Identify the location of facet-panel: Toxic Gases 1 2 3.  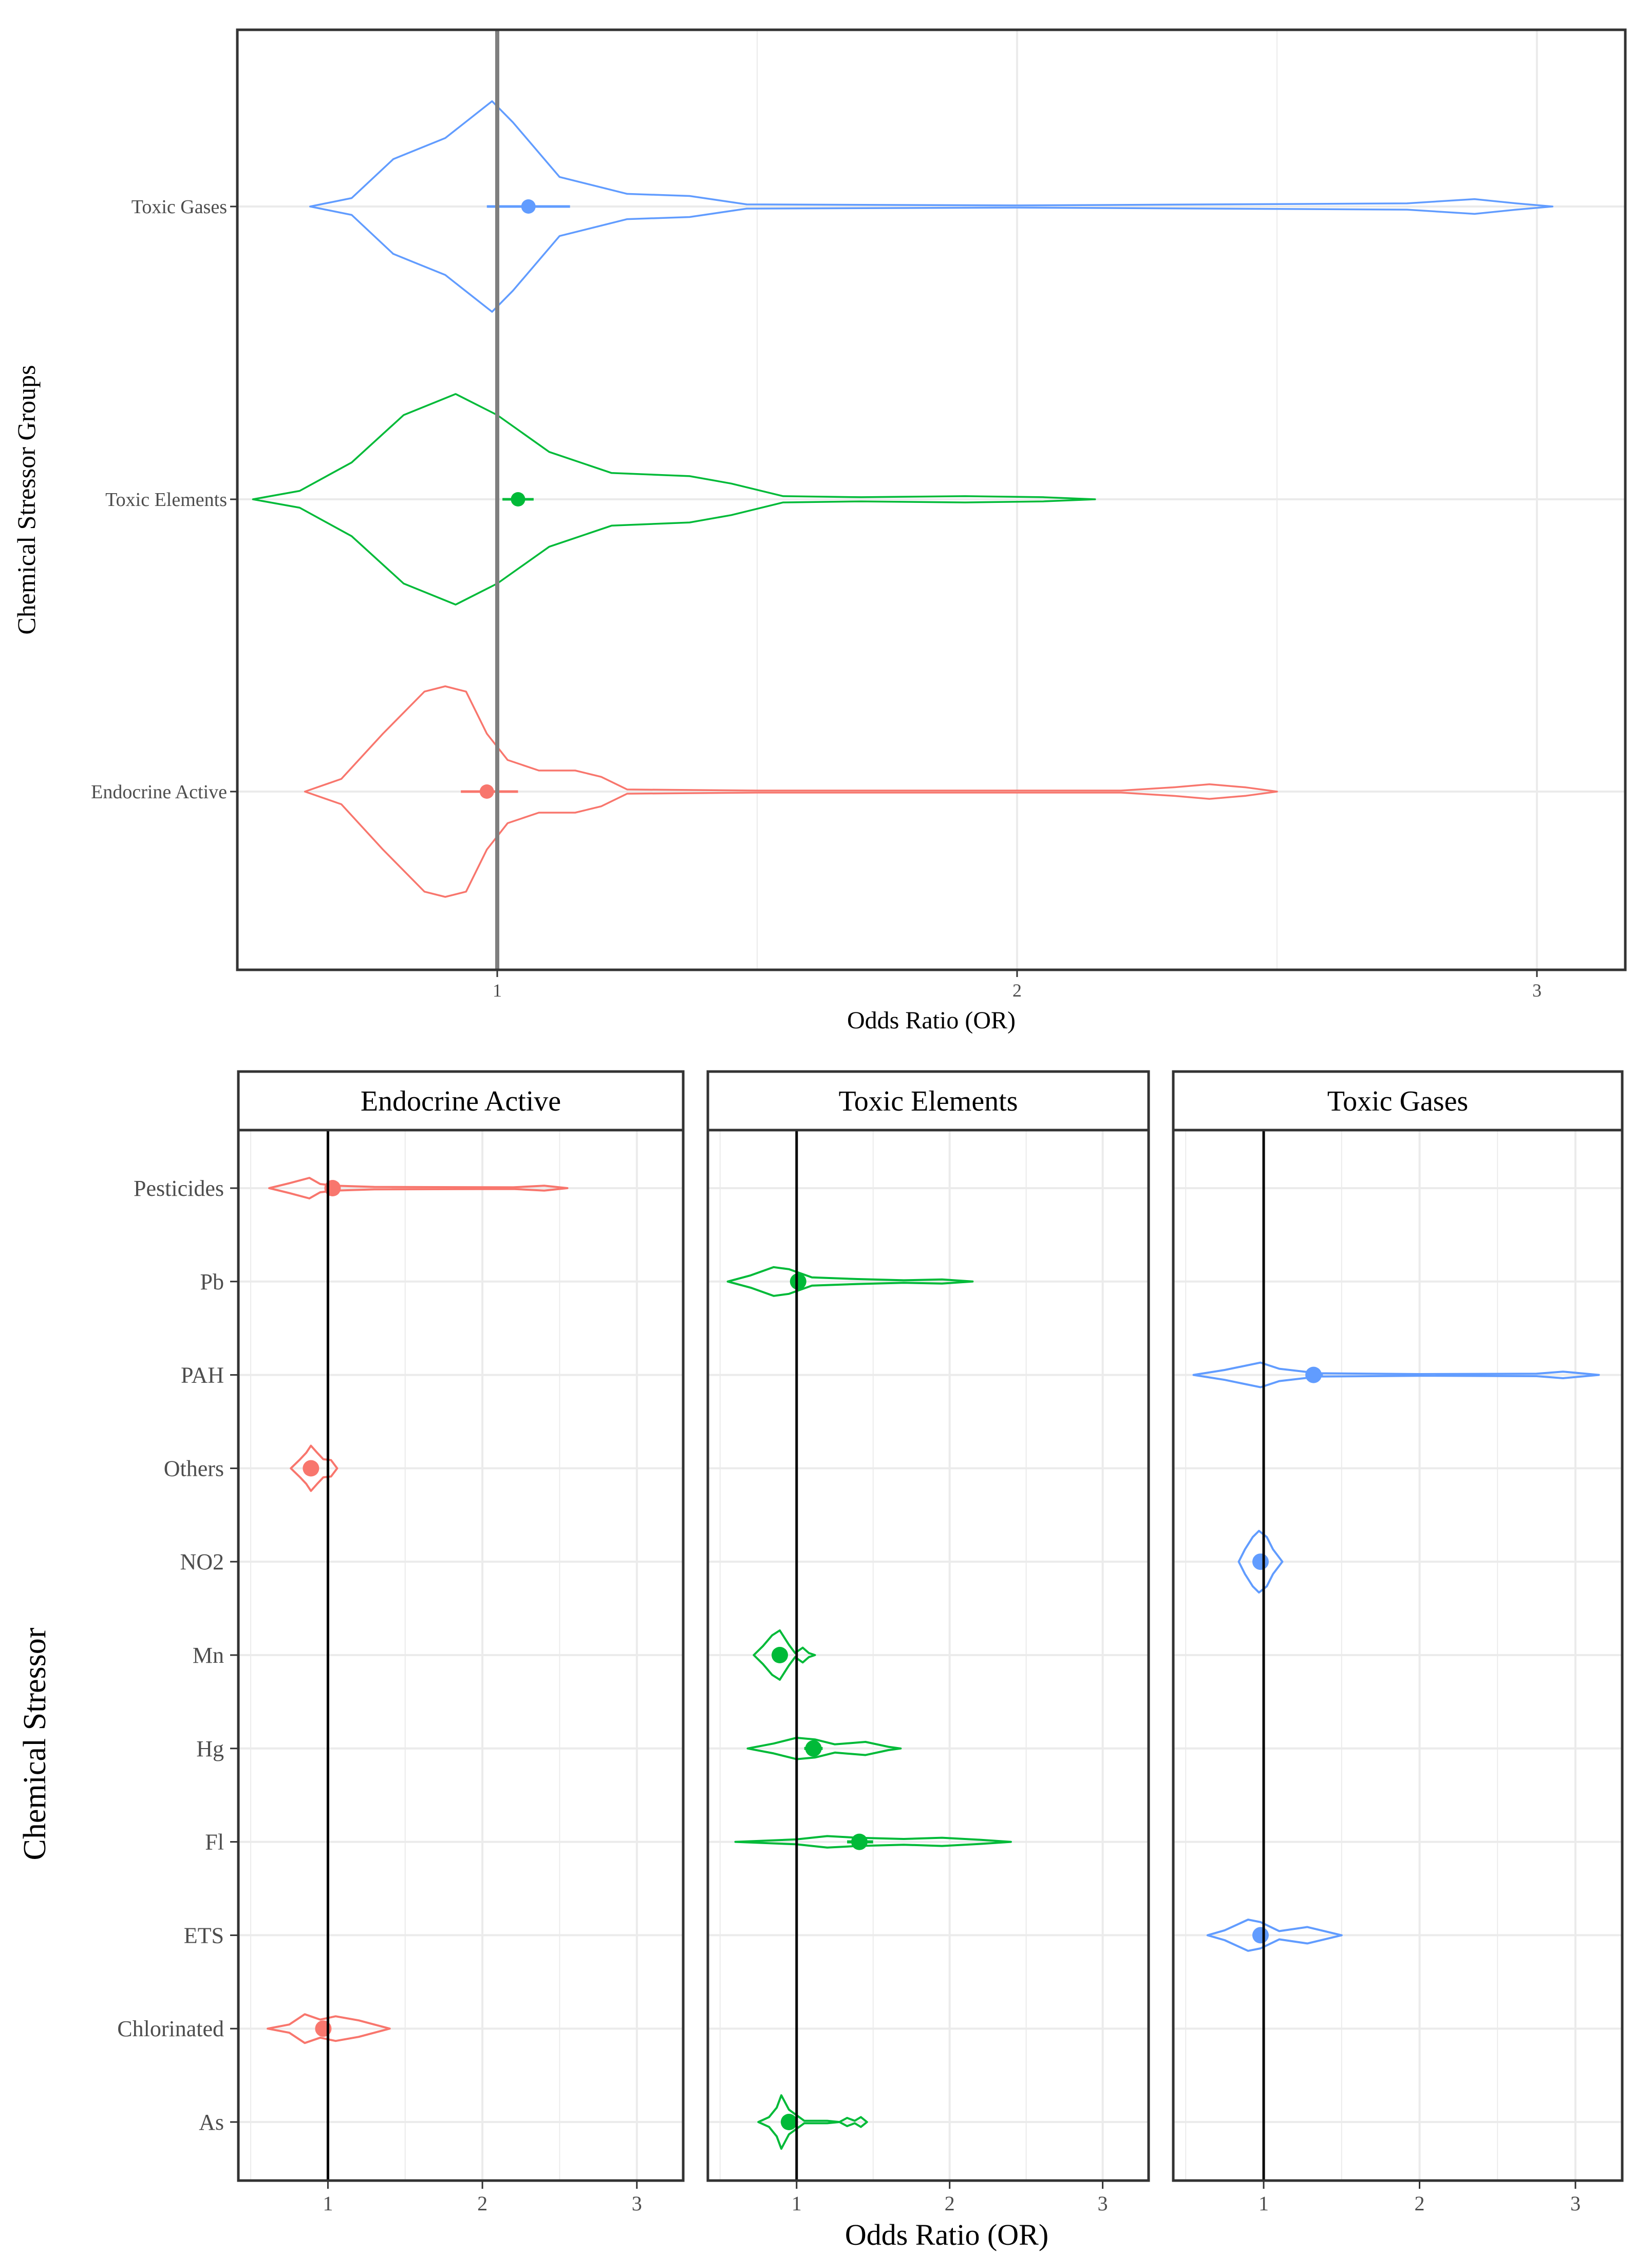
(1398, 1642).